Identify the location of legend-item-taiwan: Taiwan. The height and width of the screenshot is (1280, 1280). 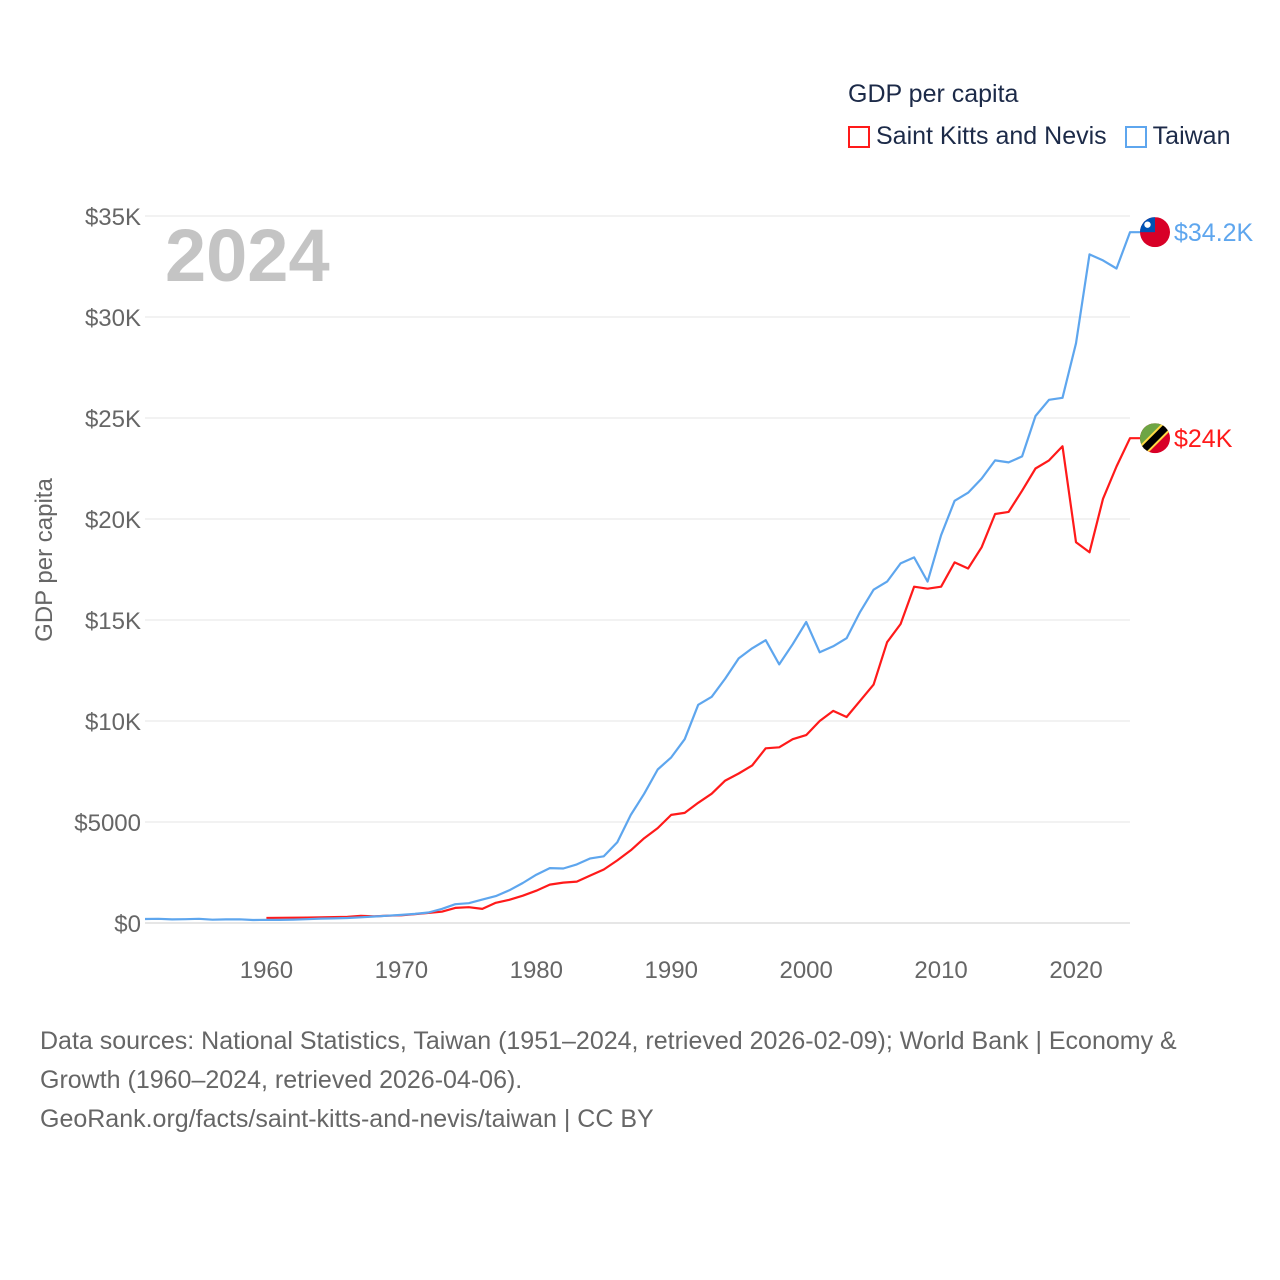
(1177, 136).